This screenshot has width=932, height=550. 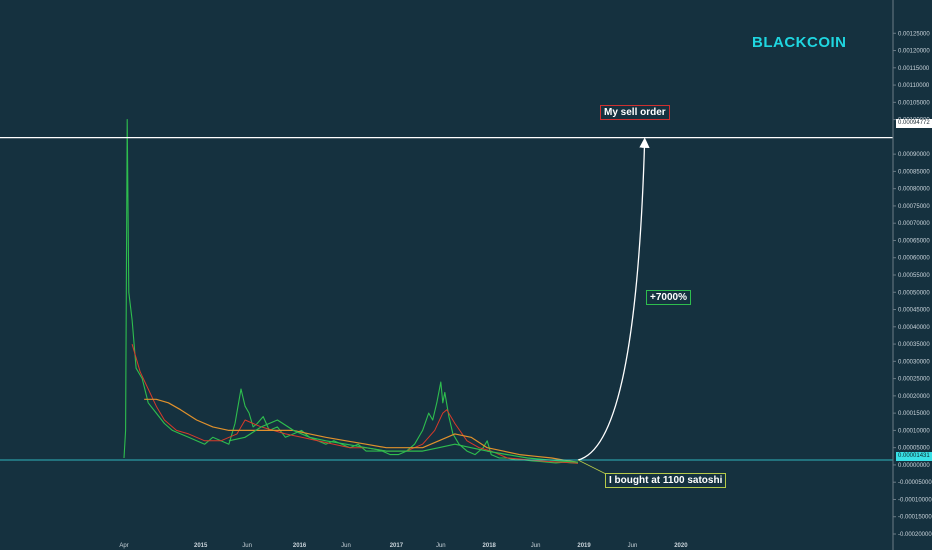 What do you see at coordinates (914, 207) in the screenshot?
I see `y-tick-label: 0.00075000` at bounding box center [914, 207].